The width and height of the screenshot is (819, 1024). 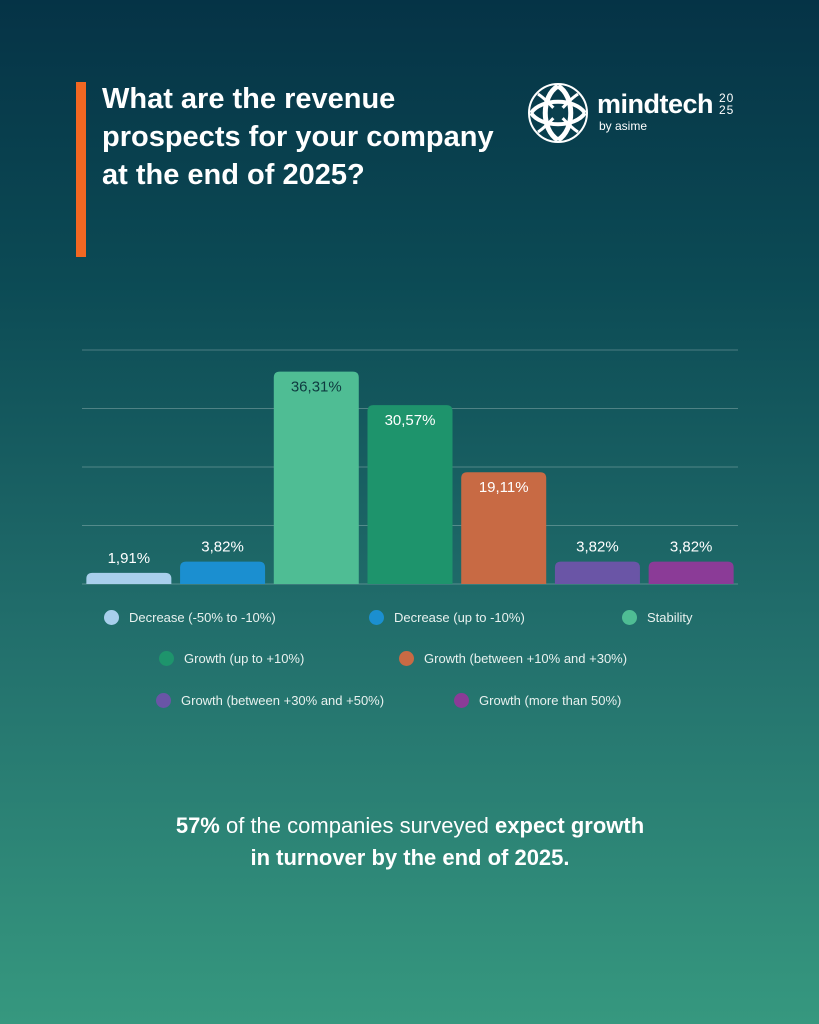 I want to click on bar-value-label: 1,91%, so click(x=129, y=558).